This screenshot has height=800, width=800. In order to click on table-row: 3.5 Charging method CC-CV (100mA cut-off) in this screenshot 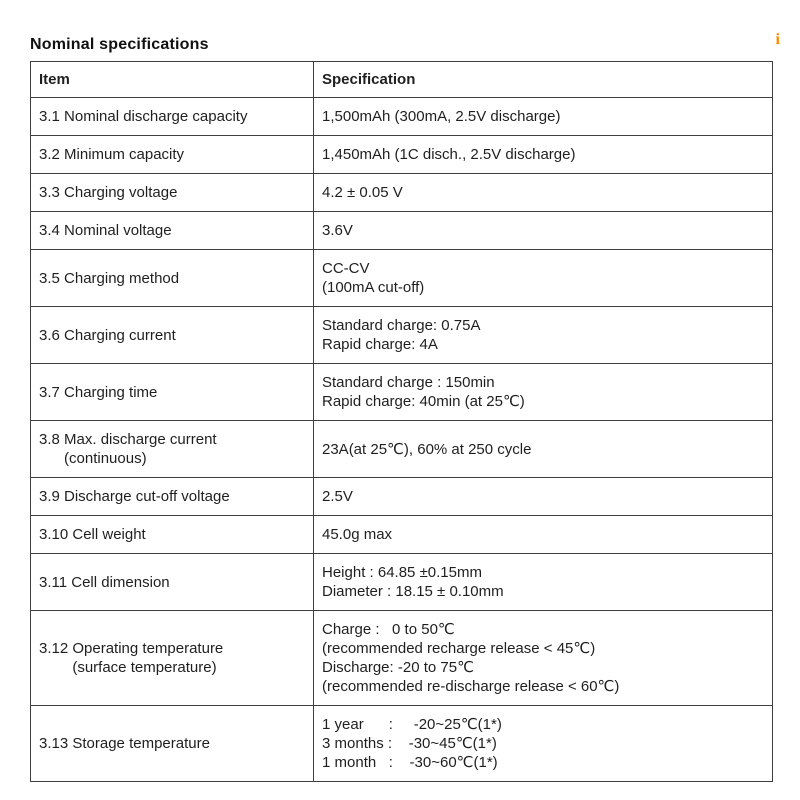, I will do `click(401, 278)`.